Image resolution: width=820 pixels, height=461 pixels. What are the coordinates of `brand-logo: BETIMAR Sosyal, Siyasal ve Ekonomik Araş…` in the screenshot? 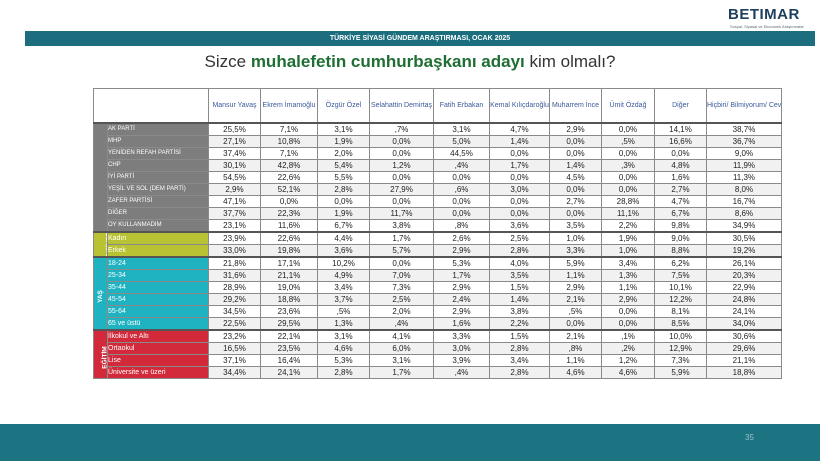 It's located at (771, 19).